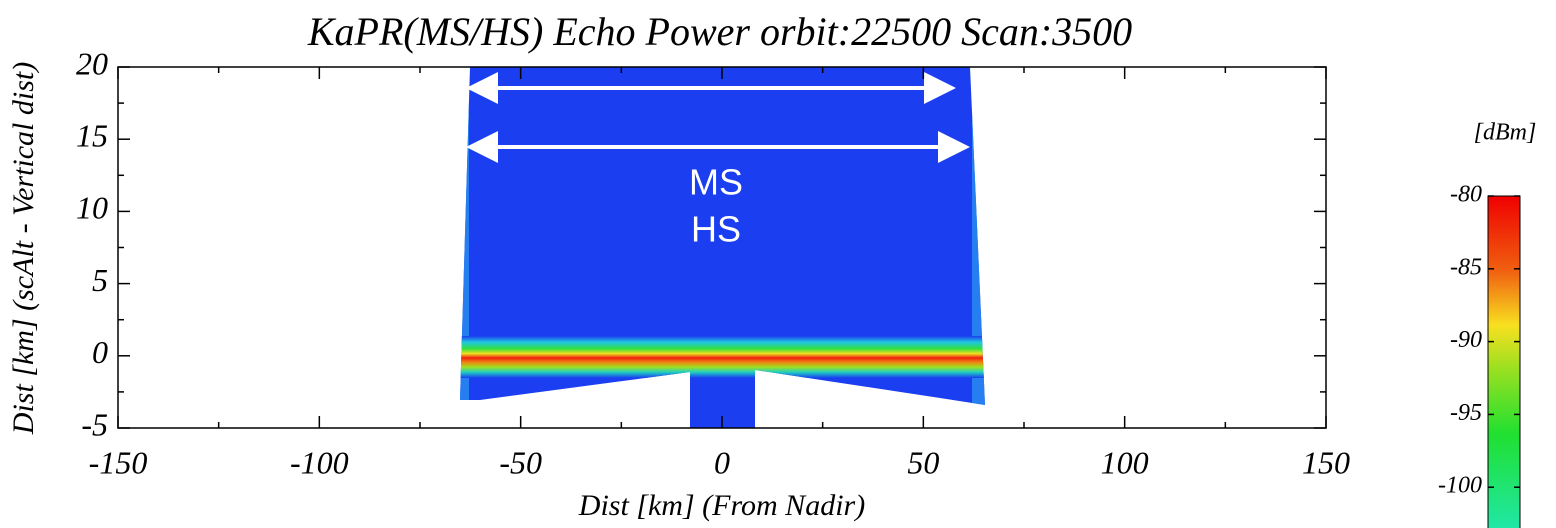 The width and height of the screenshot is (1556, 528). What do you see at coordinates (1505, 133) in the screenshot?
I see `colorbar-label: [dBm]` at bounding box center [1505, 133].